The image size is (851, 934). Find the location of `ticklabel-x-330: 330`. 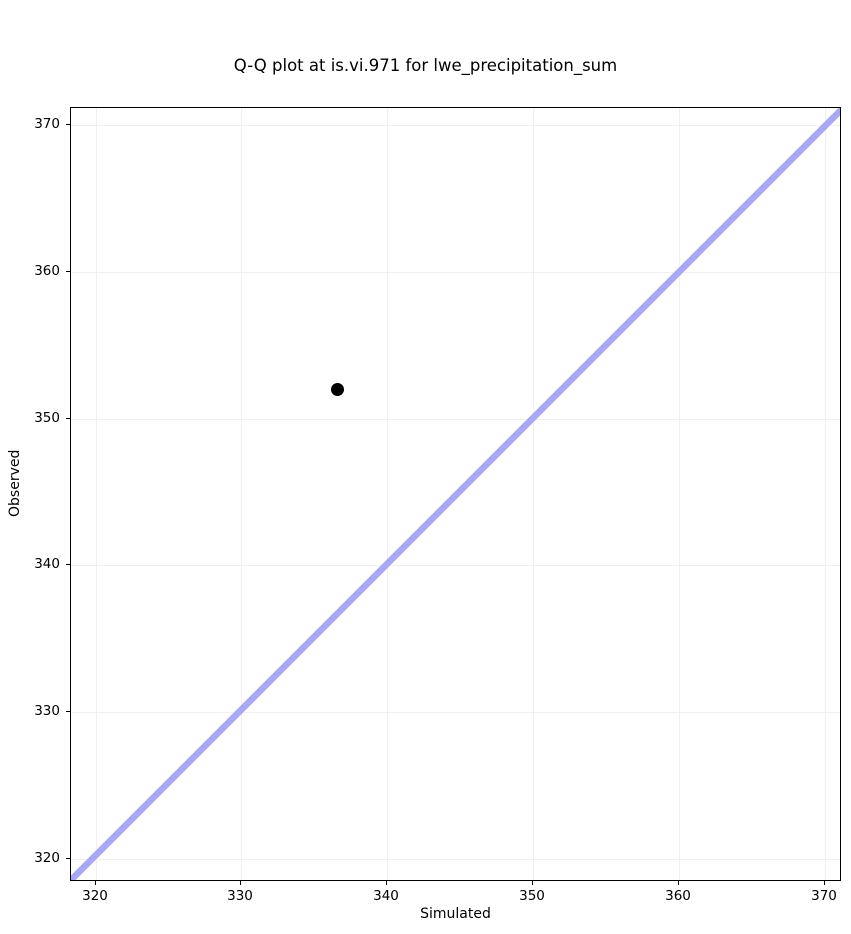

ticklabel-x-330: 330 is located at coordinates (240, 896).